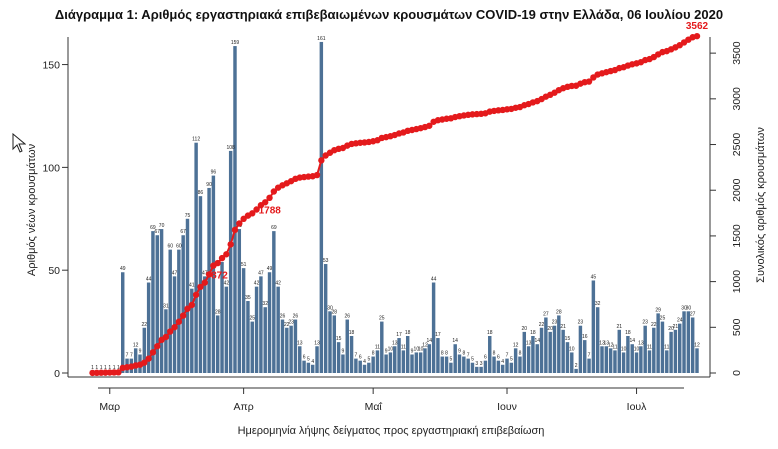 The image size is (778, 449). I want to click on cumulative-annotation: 1788, so click(270, 211).